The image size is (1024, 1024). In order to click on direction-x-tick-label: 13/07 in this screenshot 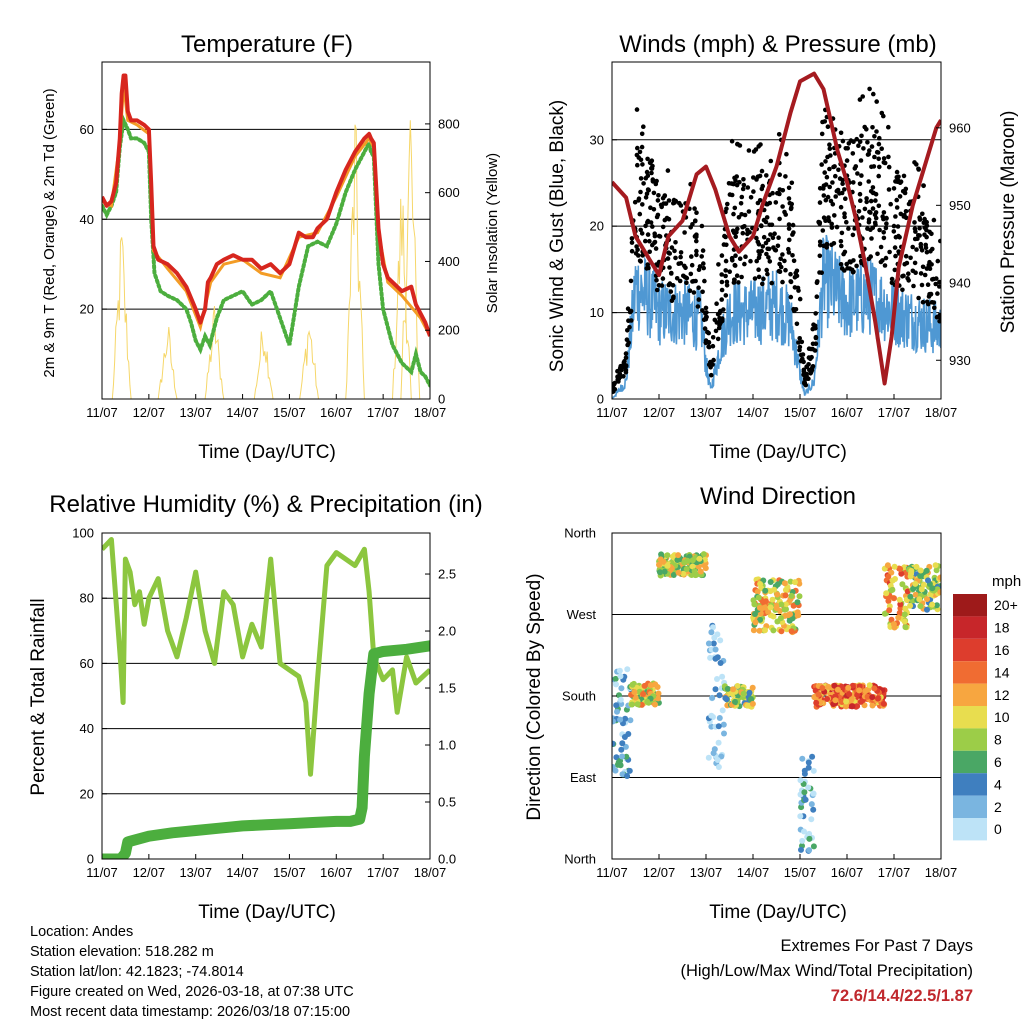, I will do `click(706, 872)`.